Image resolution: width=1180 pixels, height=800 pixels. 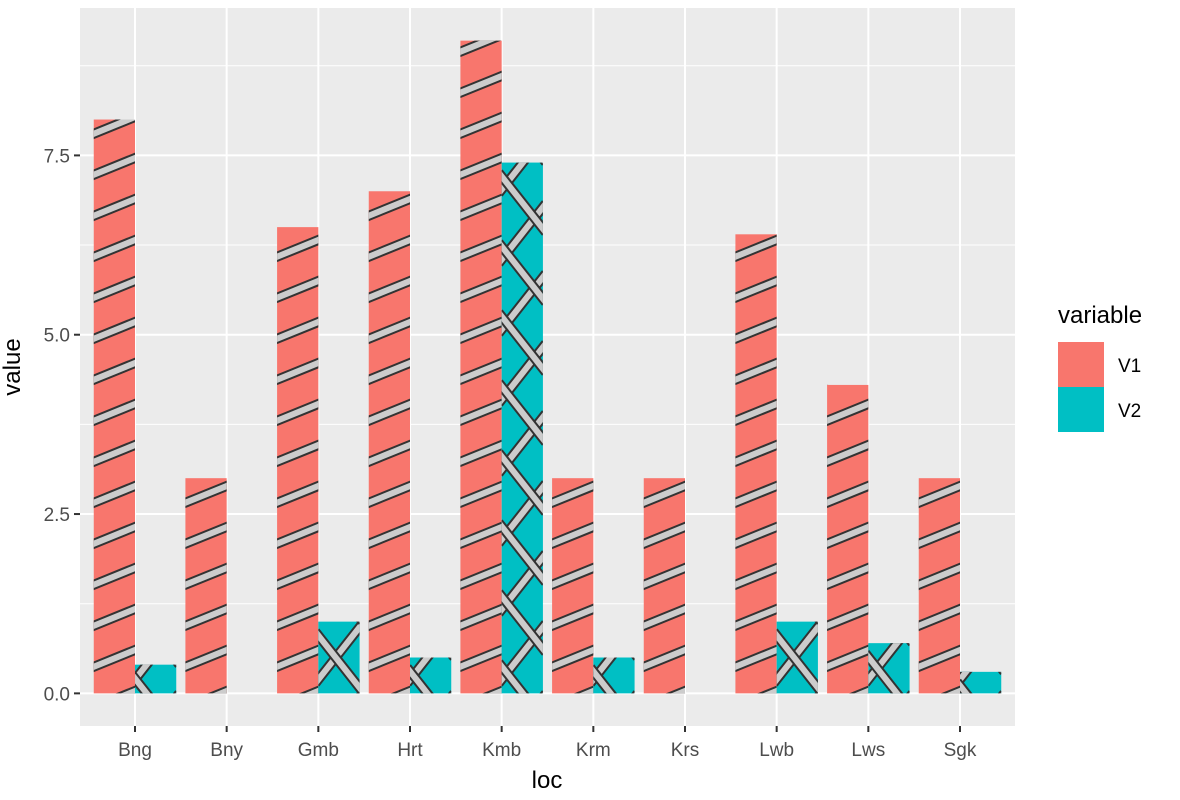 I want to click on bar-v1-sgk, so click(x=939, y=586).